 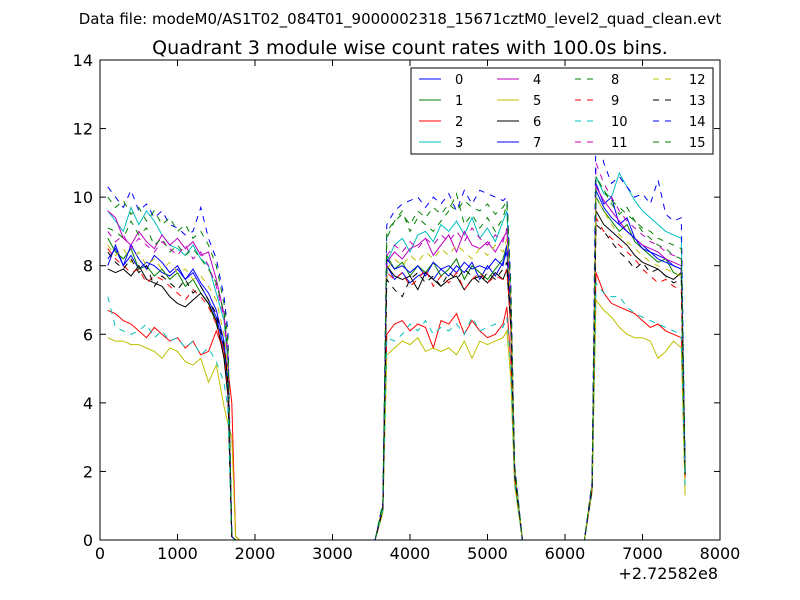 I want to click on y-tick-label: 6, so click(x=88, y=334).